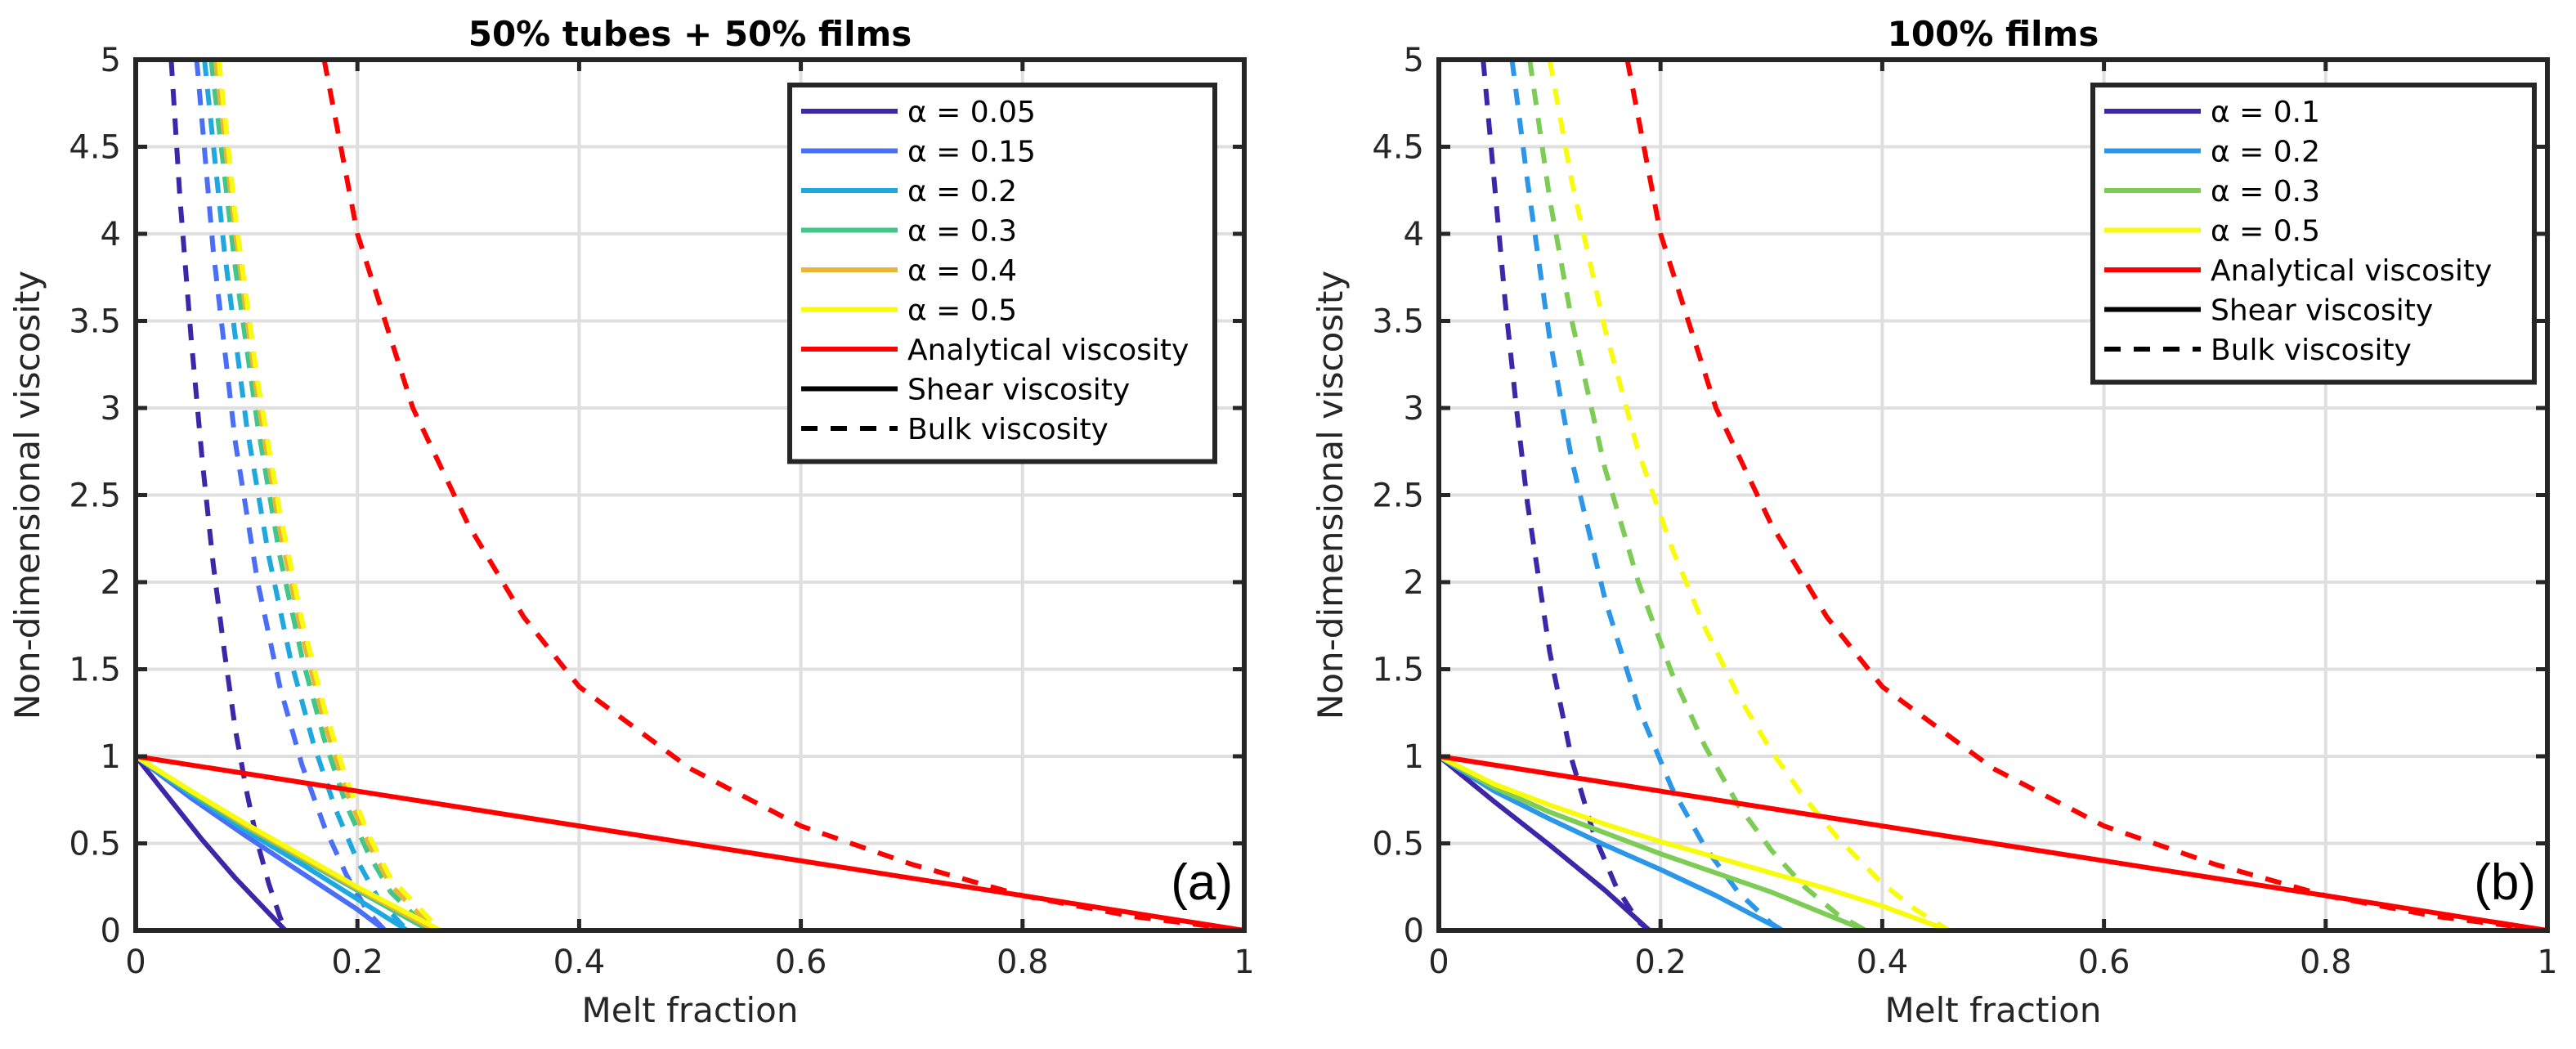 The image size is (2576, 1049). Describe the element at coordinates (1994, 34) in the screenshot. I see `chart-title: 100% films` at that location.